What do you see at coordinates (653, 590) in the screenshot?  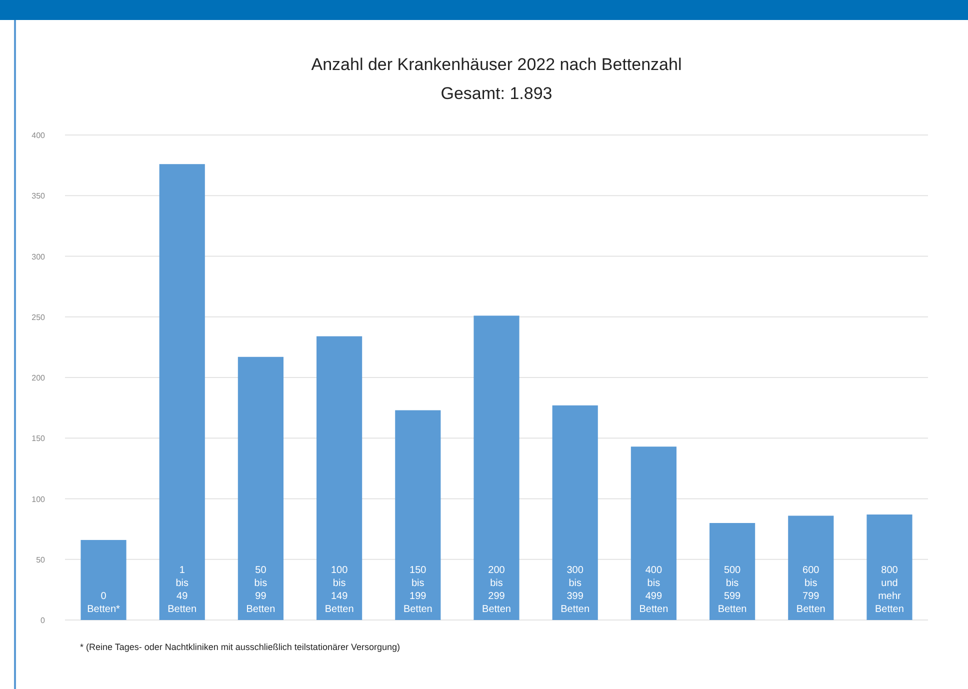 I see `x-tick-label: 400 bis 499 Betten` at bounding box center [653, 590].